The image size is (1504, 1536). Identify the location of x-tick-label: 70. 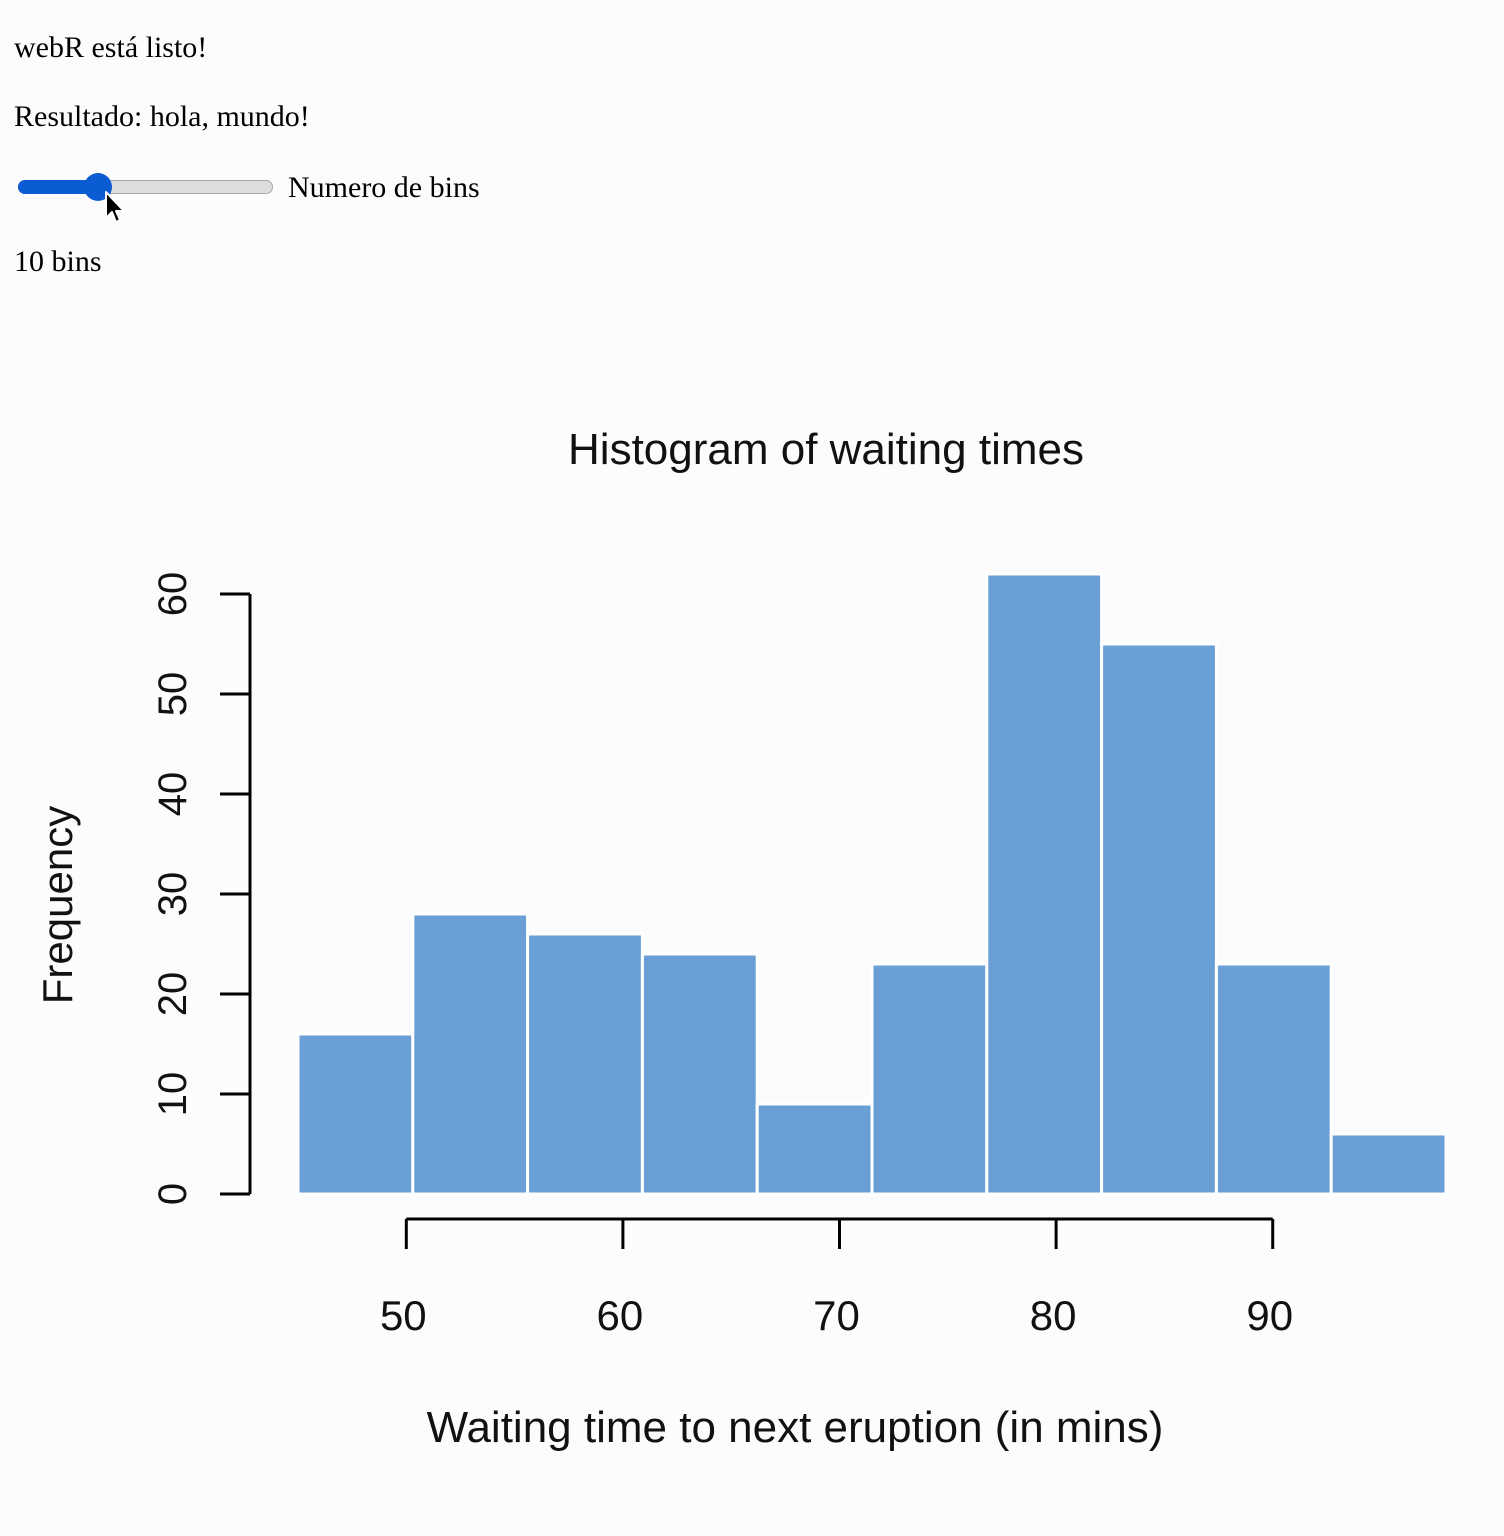
(836, 1315).